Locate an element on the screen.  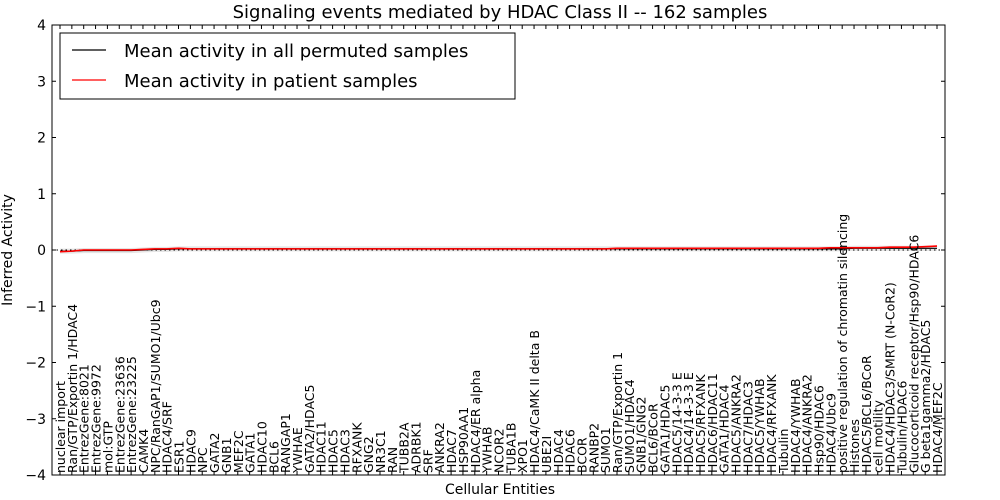
x-tick-label: HDAC5/BCL6/BCoR is located at coordinates (866, 414).